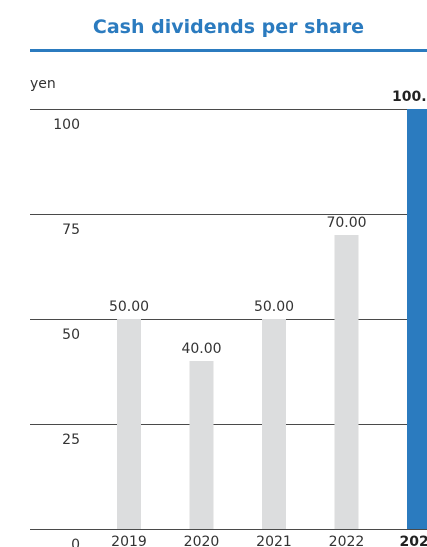 Image resolution: width=427 pixels, height=547 pixels. What do you see at coordinates (71, 440) in the screenshot?
I see `y-tick-label: 25` at bounding box center [71, 440].